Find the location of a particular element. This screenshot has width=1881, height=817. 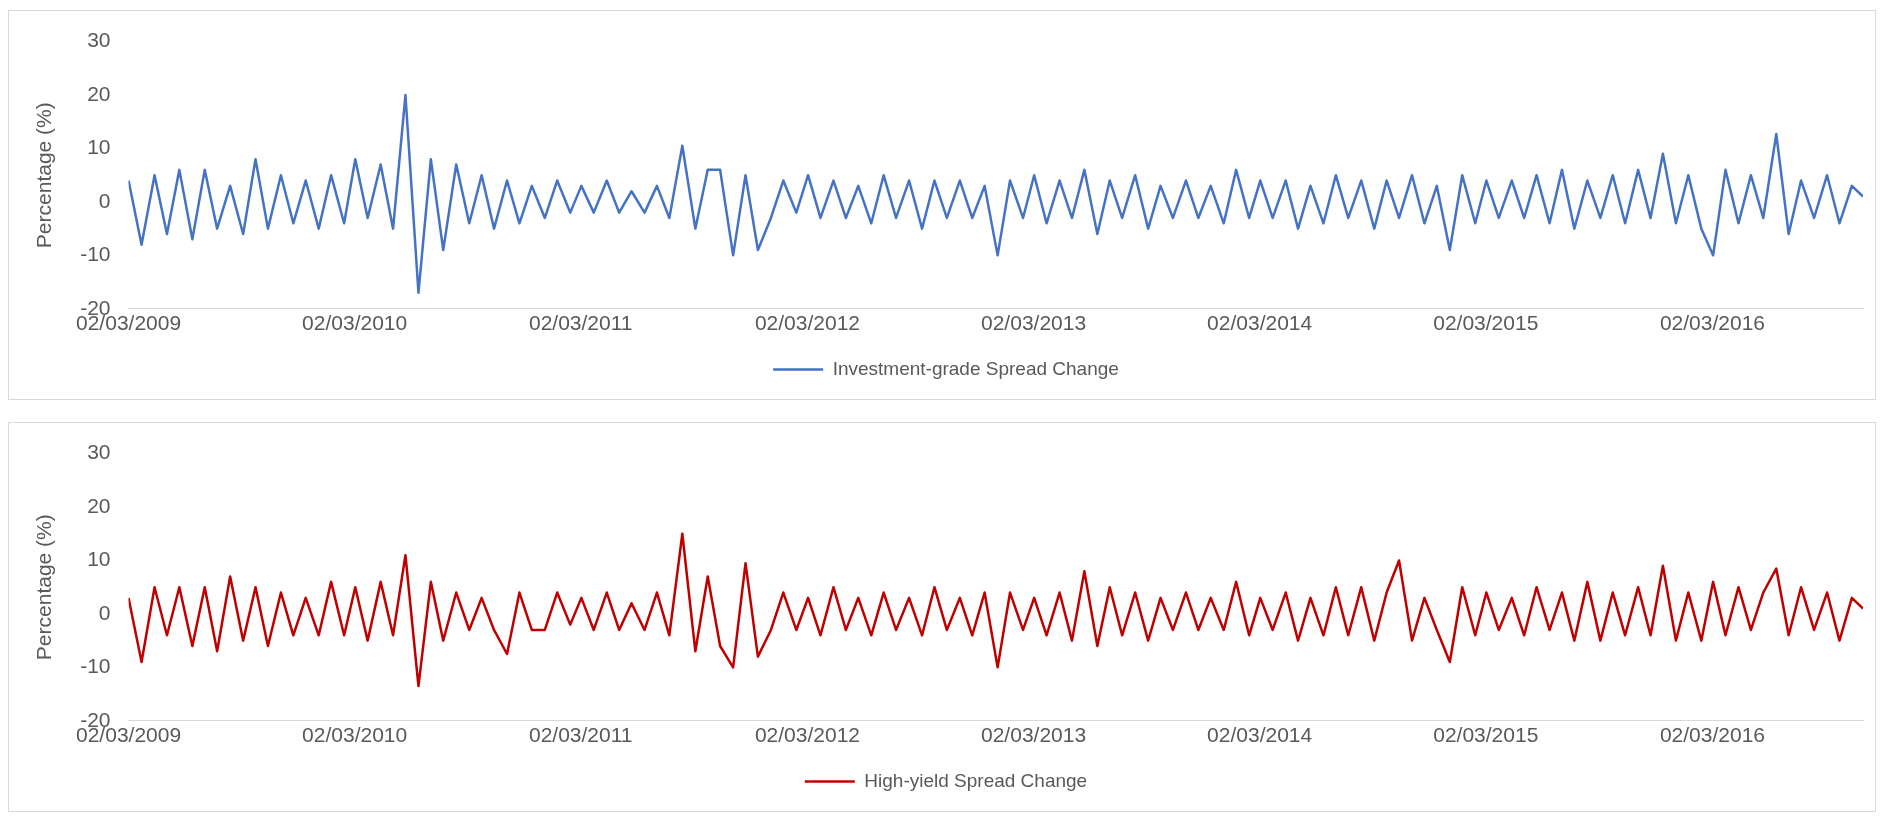

legend-label: Investment-grade Spread Change is located at coordinates (975, 368).